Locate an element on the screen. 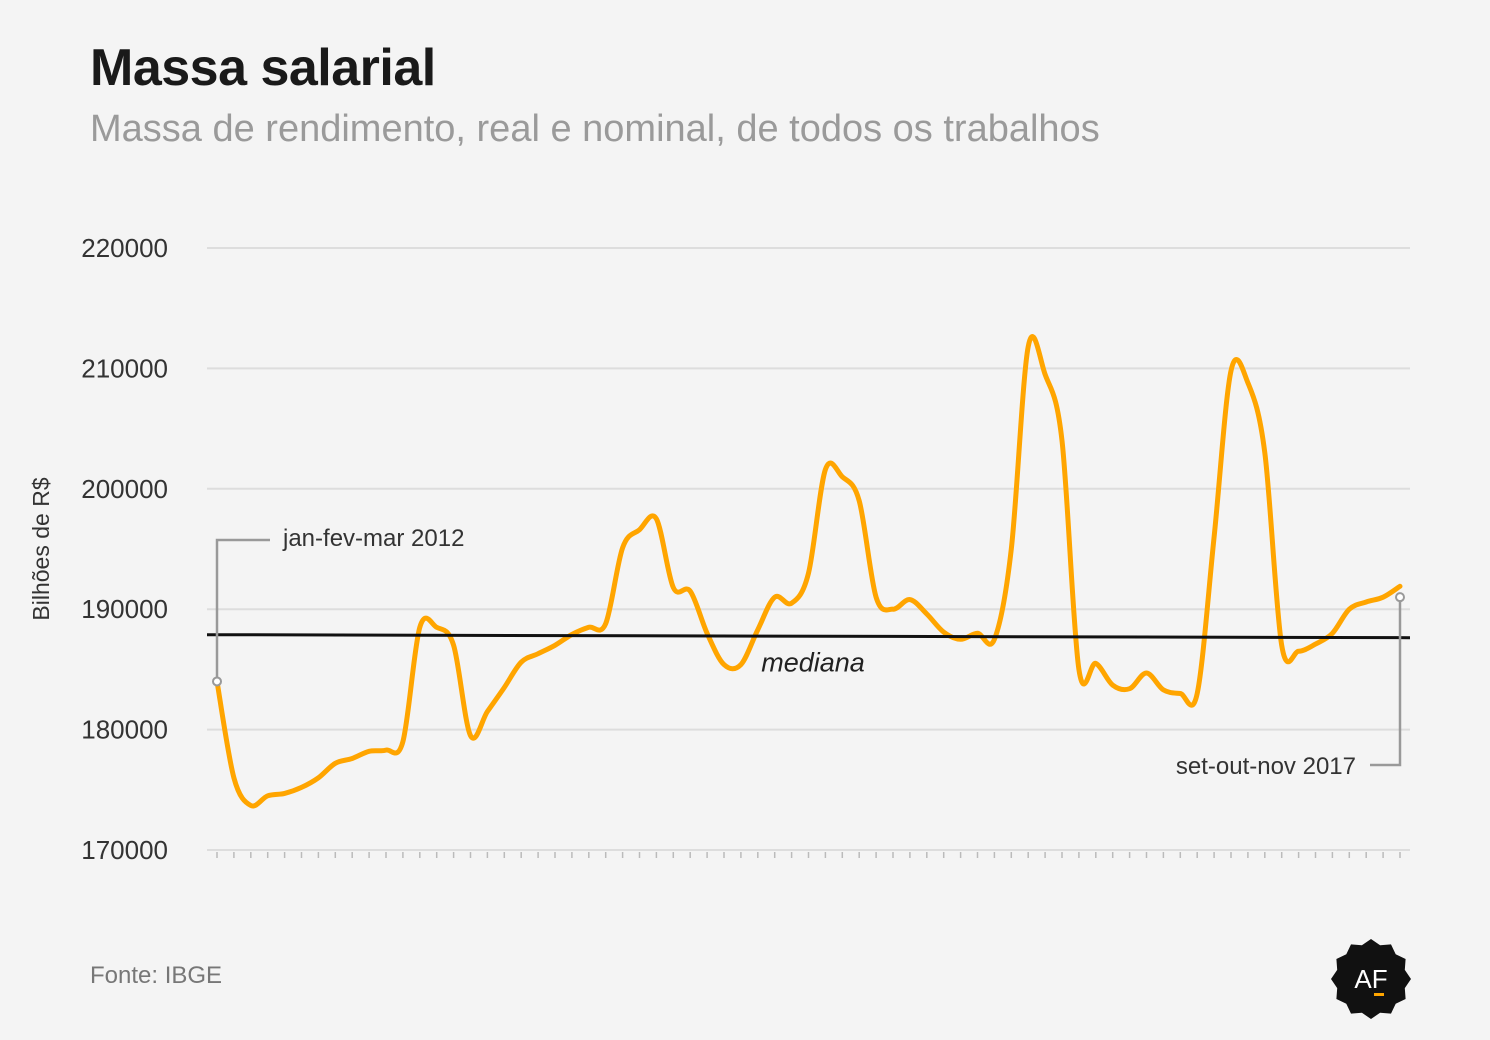  annotation-end-dot is located at coordinates (1400, 597).